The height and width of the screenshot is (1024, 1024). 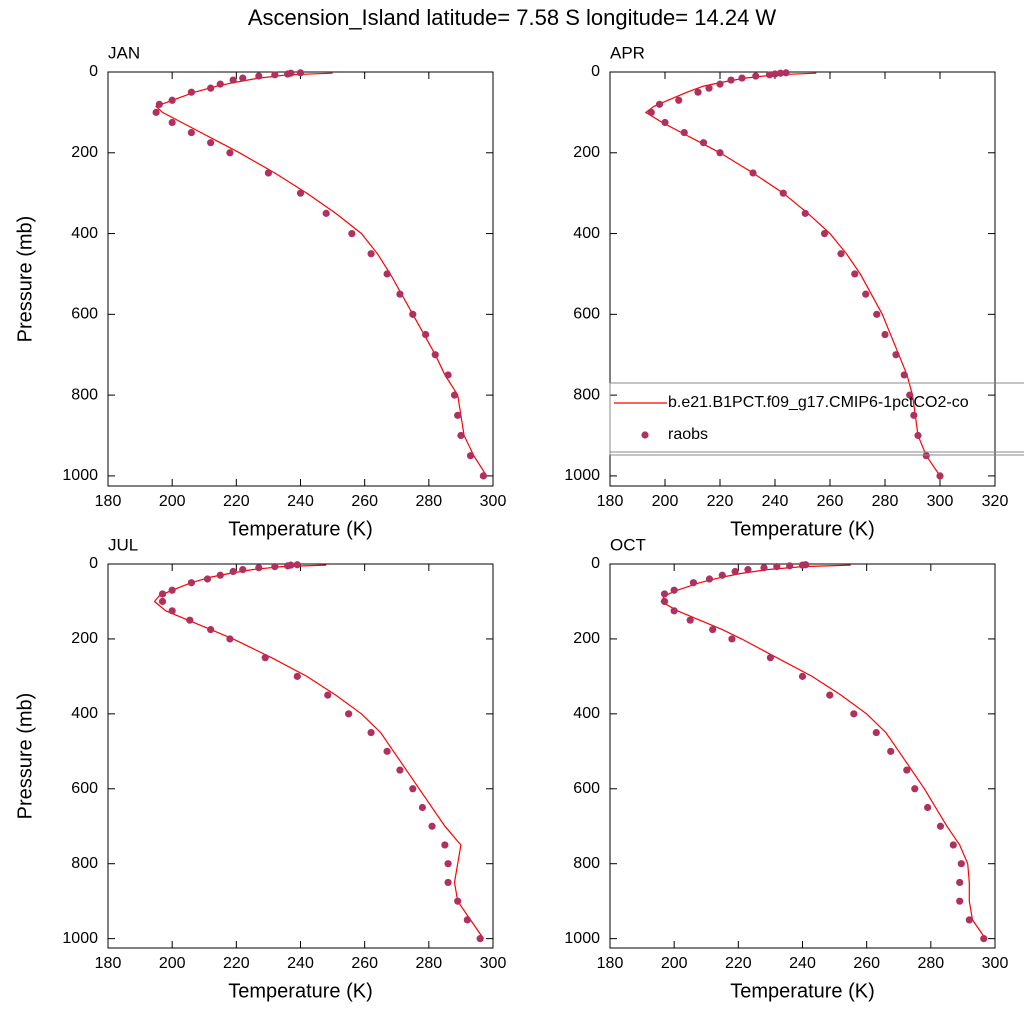 What do you see at coordinates (123, 544) in the screenshot?
I see `panel-title: JUL` at bounding box center [123, 544].